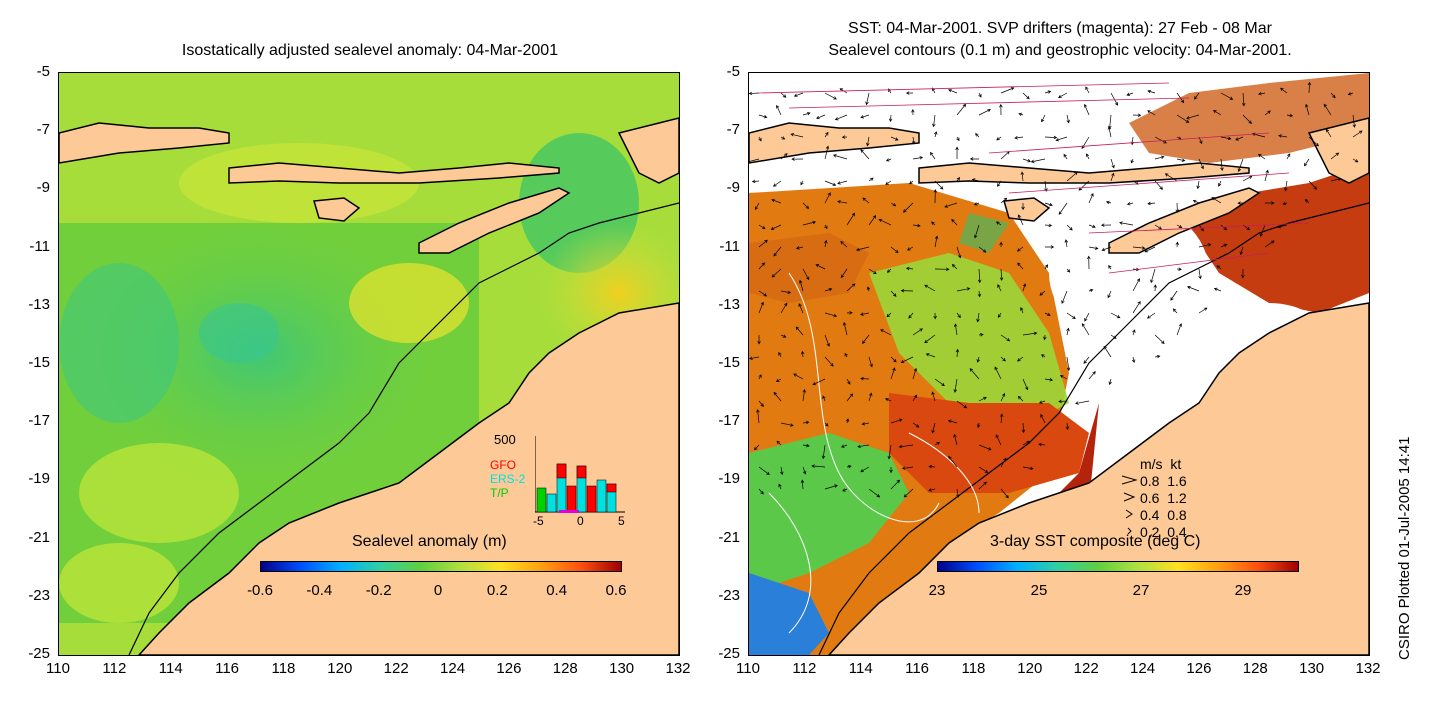 Image resolution: width=1440 pixels, height=720 pixels. What do you see at coordinates (438, 590) in the screenshot?
I see `colorbar-tick-label: 0` at bounding box center [438, 590].